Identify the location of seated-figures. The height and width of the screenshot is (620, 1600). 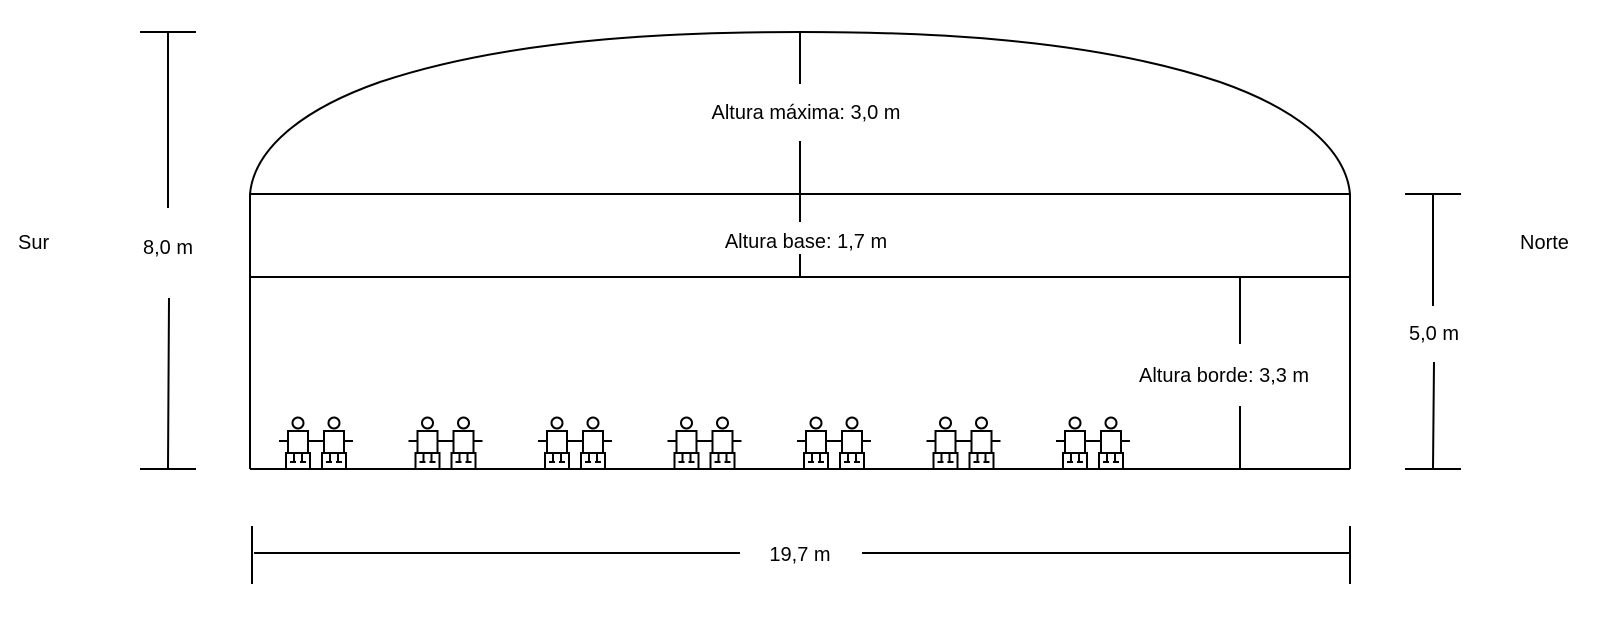
(704, 442).